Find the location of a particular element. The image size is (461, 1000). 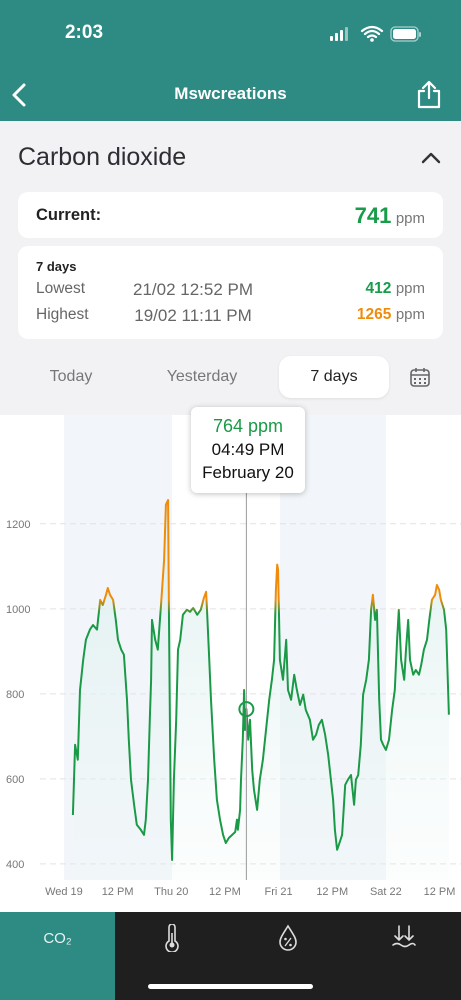

tooltip-date: February 20 is located at coordinates (248, 472).